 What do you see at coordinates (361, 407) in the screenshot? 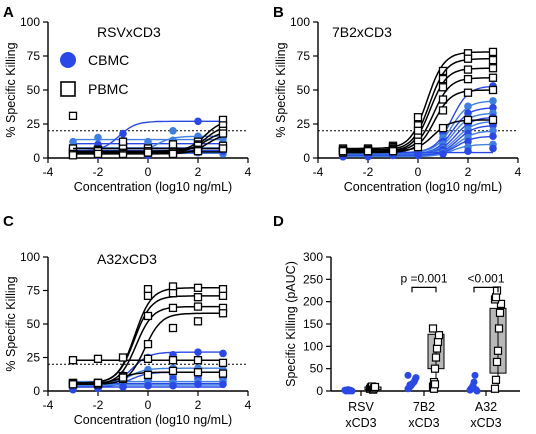
I see `category-label-line1: RSV` at bounding box center [361, 407].